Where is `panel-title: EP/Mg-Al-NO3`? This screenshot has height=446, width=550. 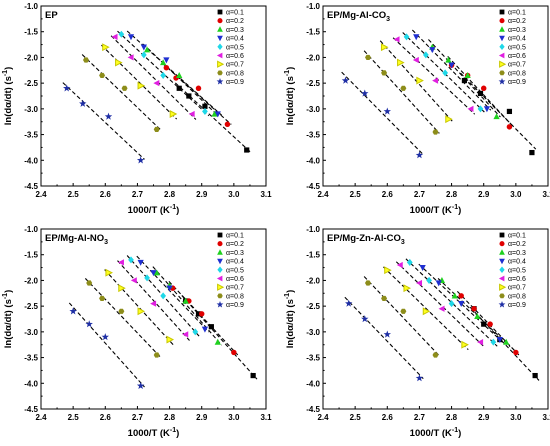 panel-title: EP/Mg-Al-NO3 is located at coordinates (76, 239).